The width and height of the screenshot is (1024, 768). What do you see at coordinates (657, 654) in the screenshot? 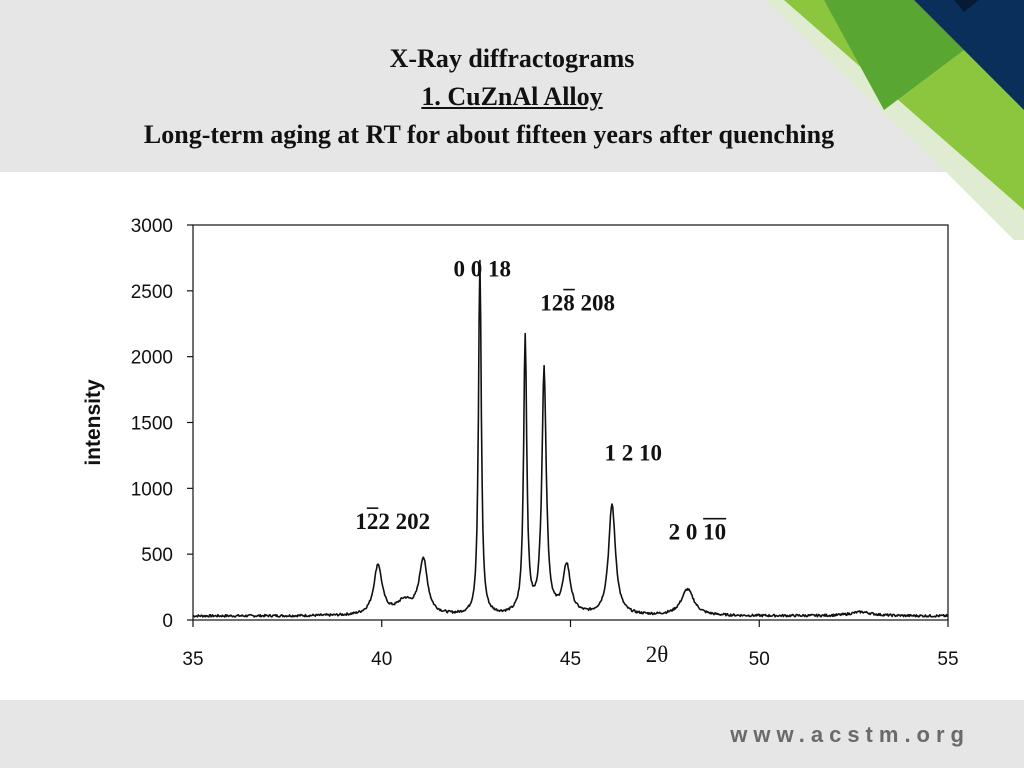
I see `x-axis-label: 2θ` at bounding box center [657, 654].